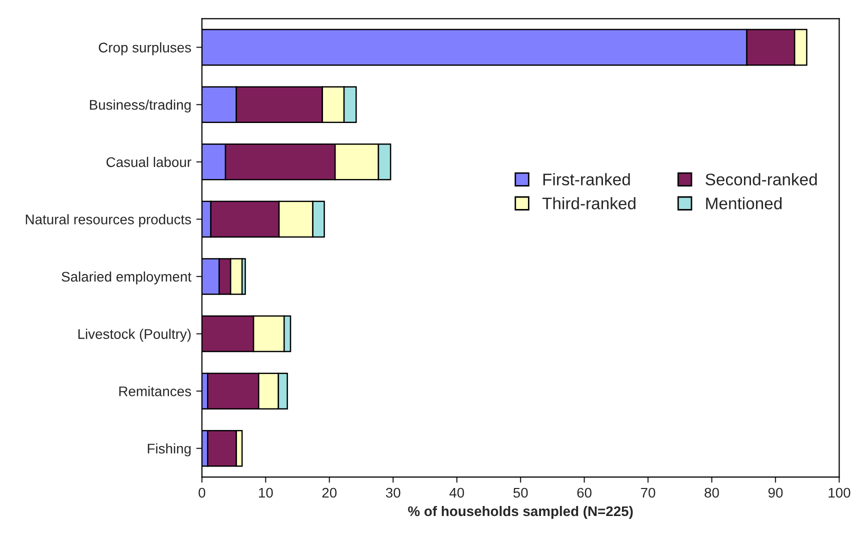 This screenshot has width=852, height=533. Describe the element at coordinates (589, 203) in the screenshot. I see `legend-label: Third-ranked` at that location.